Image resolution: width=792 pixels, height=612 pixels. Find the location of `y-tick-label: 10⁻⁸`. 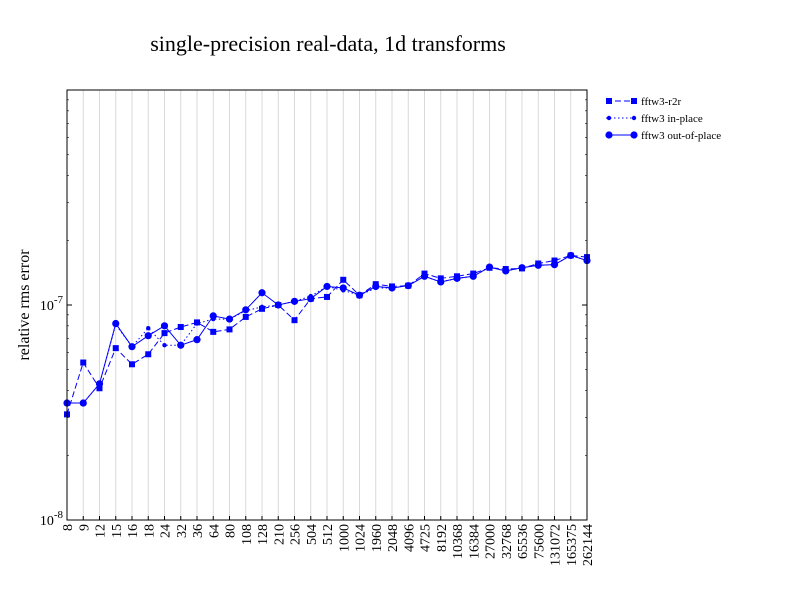

y-tick-label: 10⁻⁸ is located at coordinates (52, 519).